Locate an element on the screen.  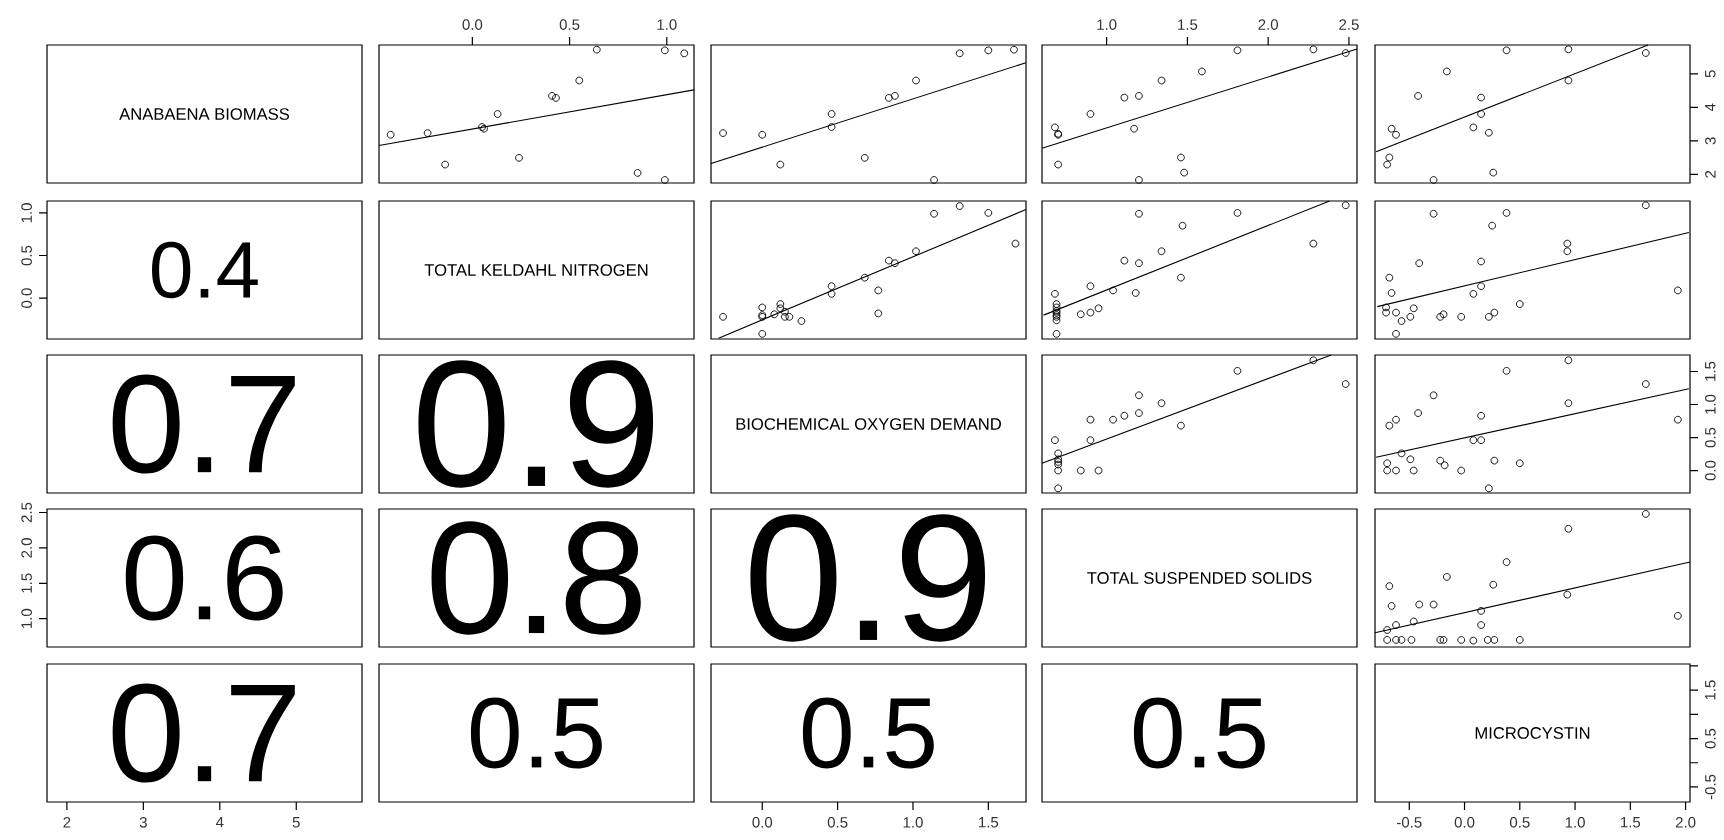
x-tick-label: -0.5 is located at coordinates (1409, 822).